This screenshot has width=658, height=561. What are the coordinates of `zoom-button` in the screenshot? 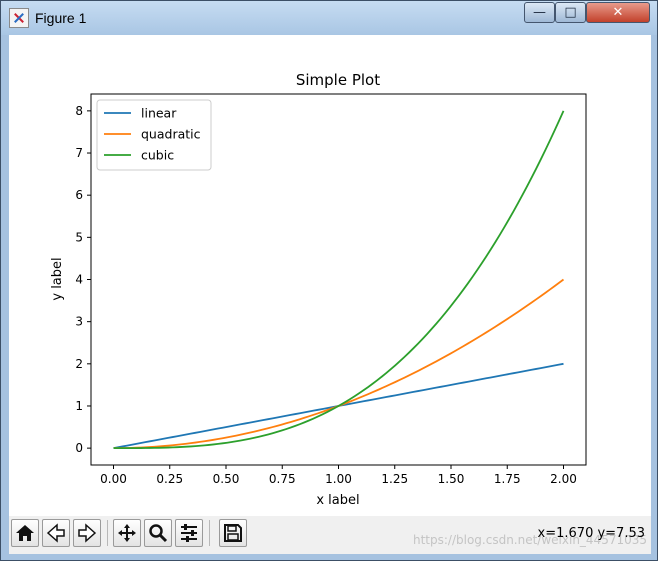 It's located at (158, 533).